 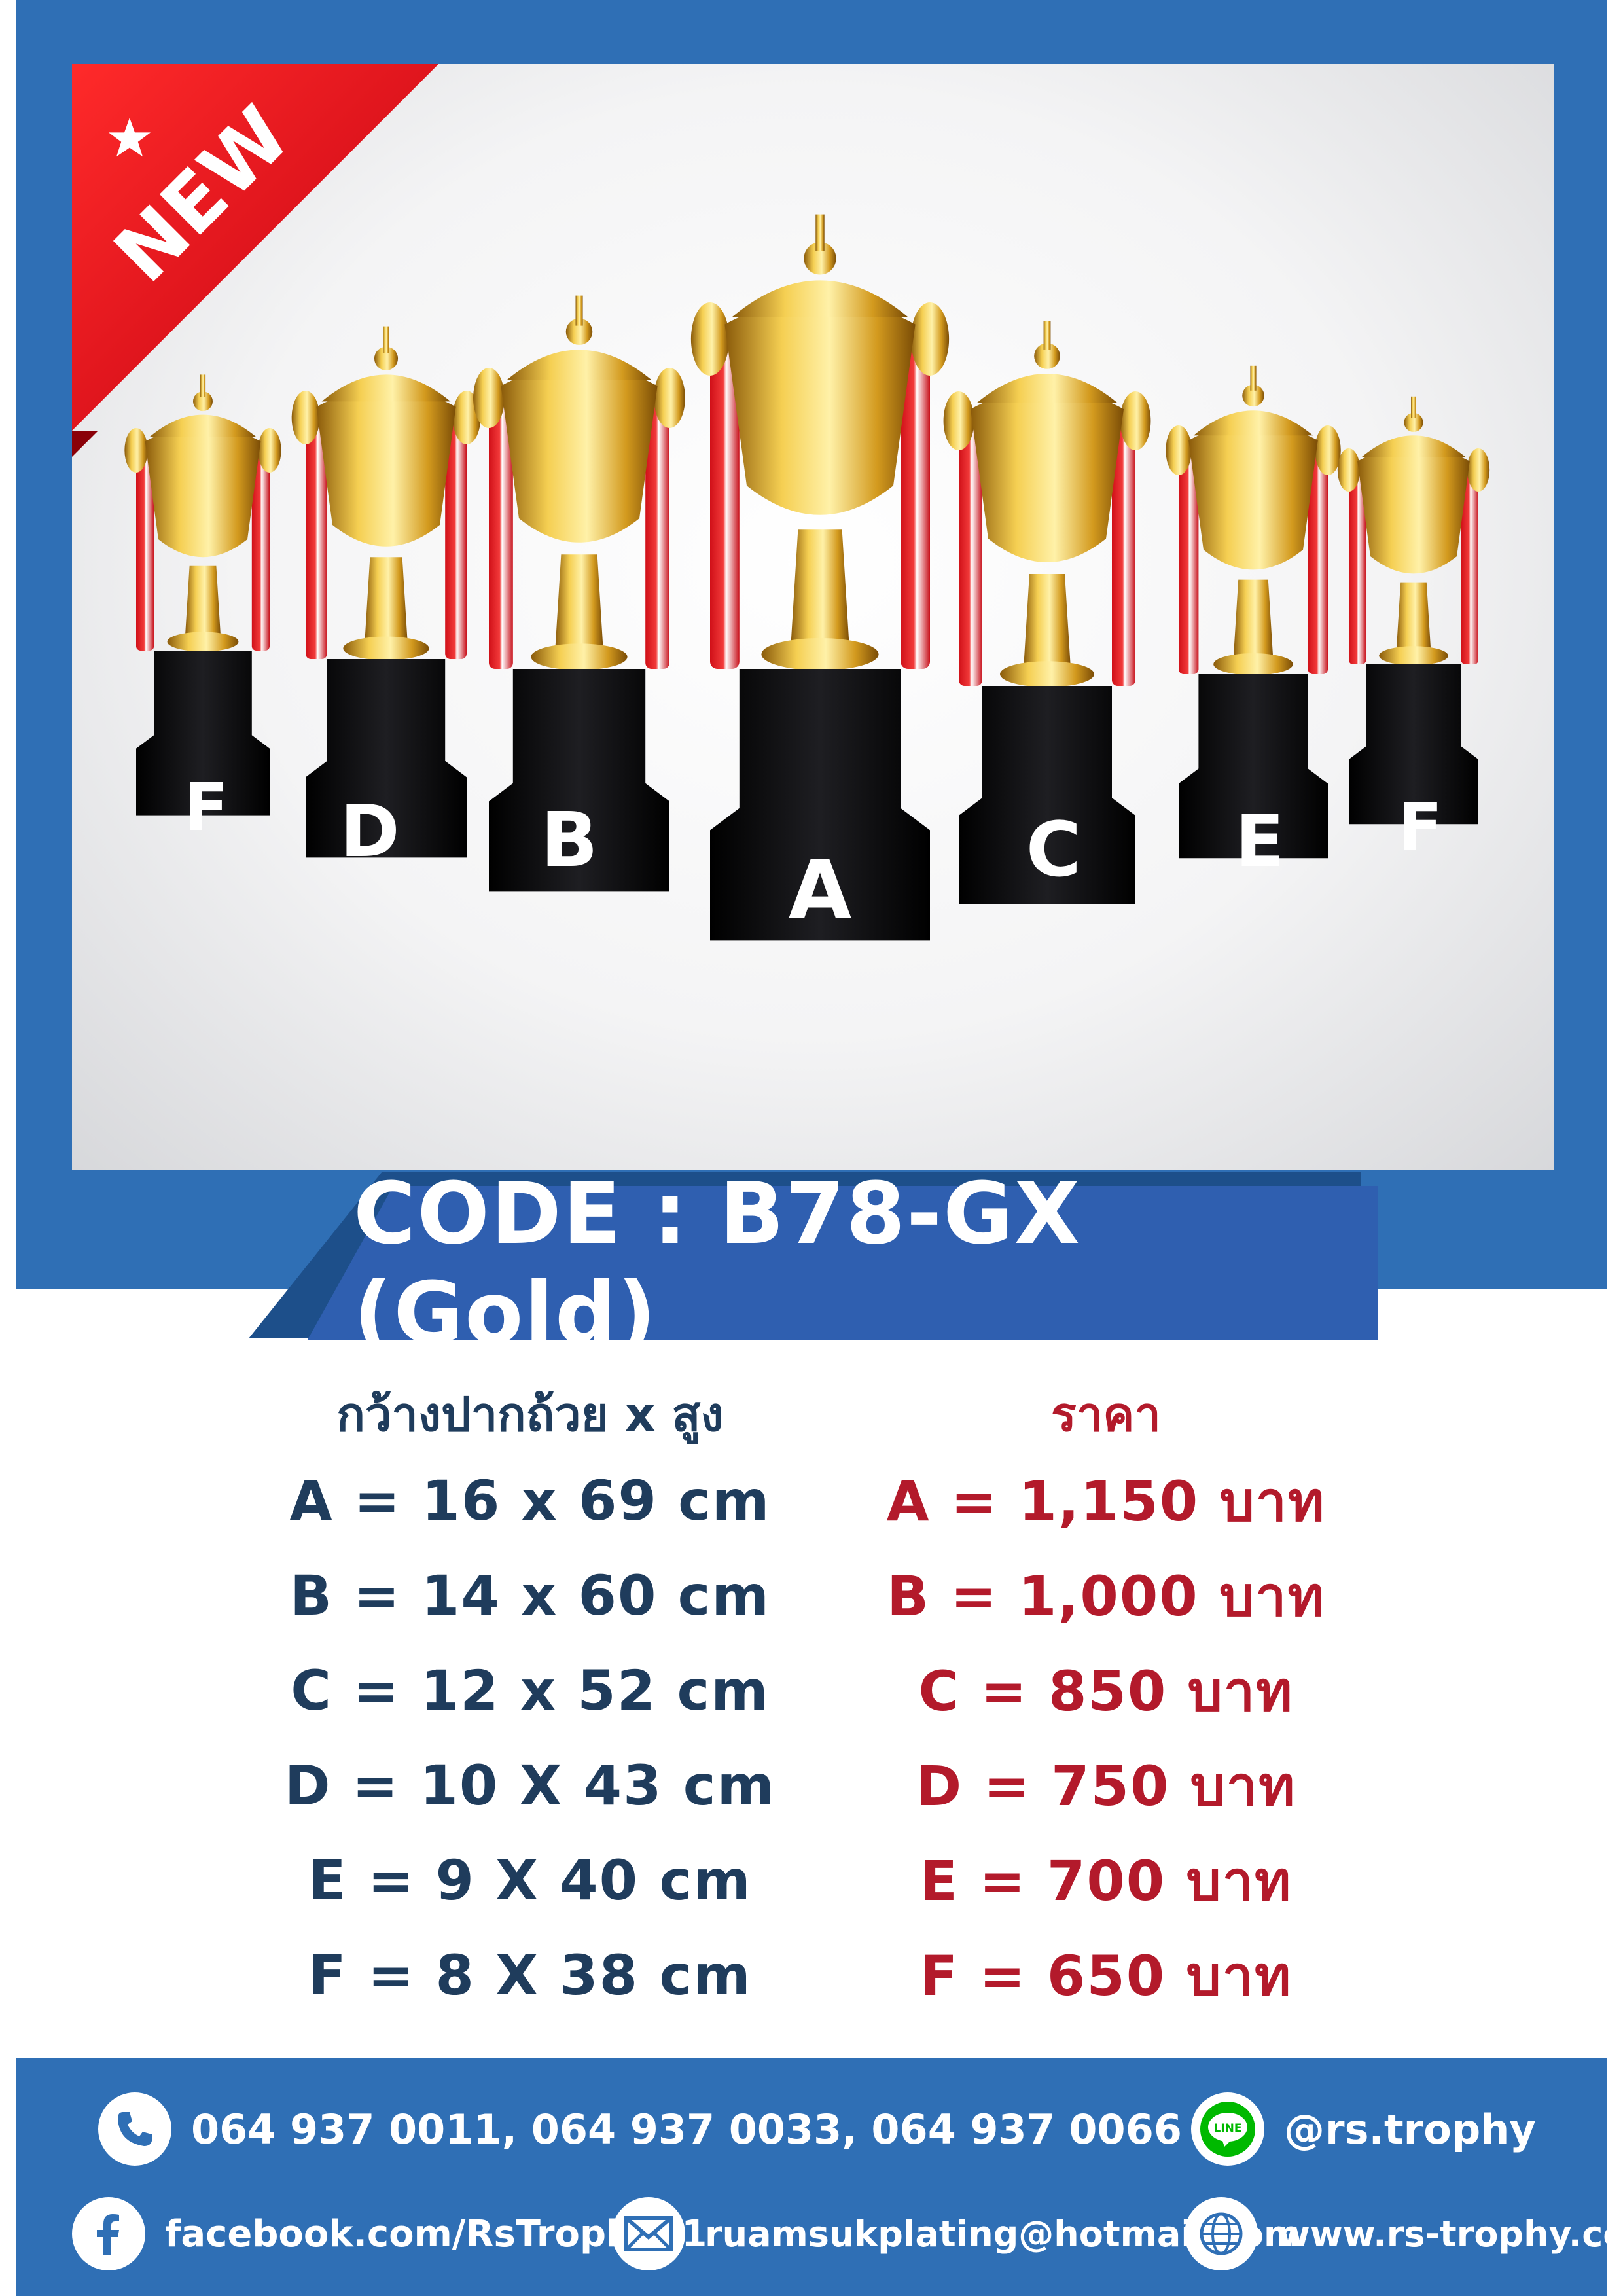 What do you see at coordinates (530, 1595) in the screenshot?
I see `size-row: B = 14 x 60 cm` at bounding box center [530, 1595].